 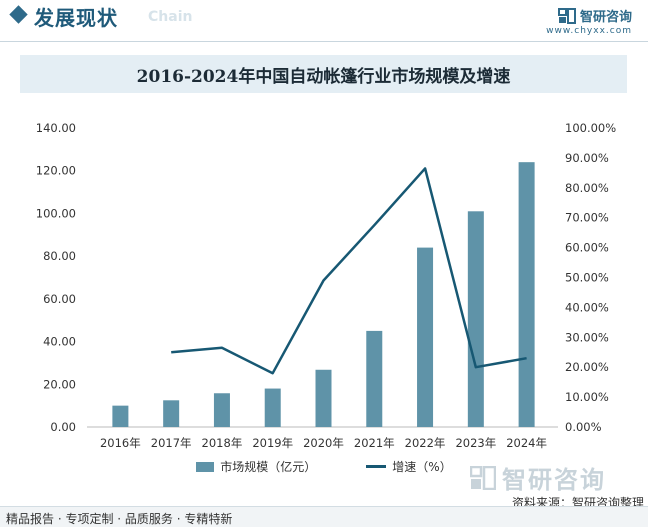 I want to click on right-tick-label: 30.00%, so click(x=587, y=337).